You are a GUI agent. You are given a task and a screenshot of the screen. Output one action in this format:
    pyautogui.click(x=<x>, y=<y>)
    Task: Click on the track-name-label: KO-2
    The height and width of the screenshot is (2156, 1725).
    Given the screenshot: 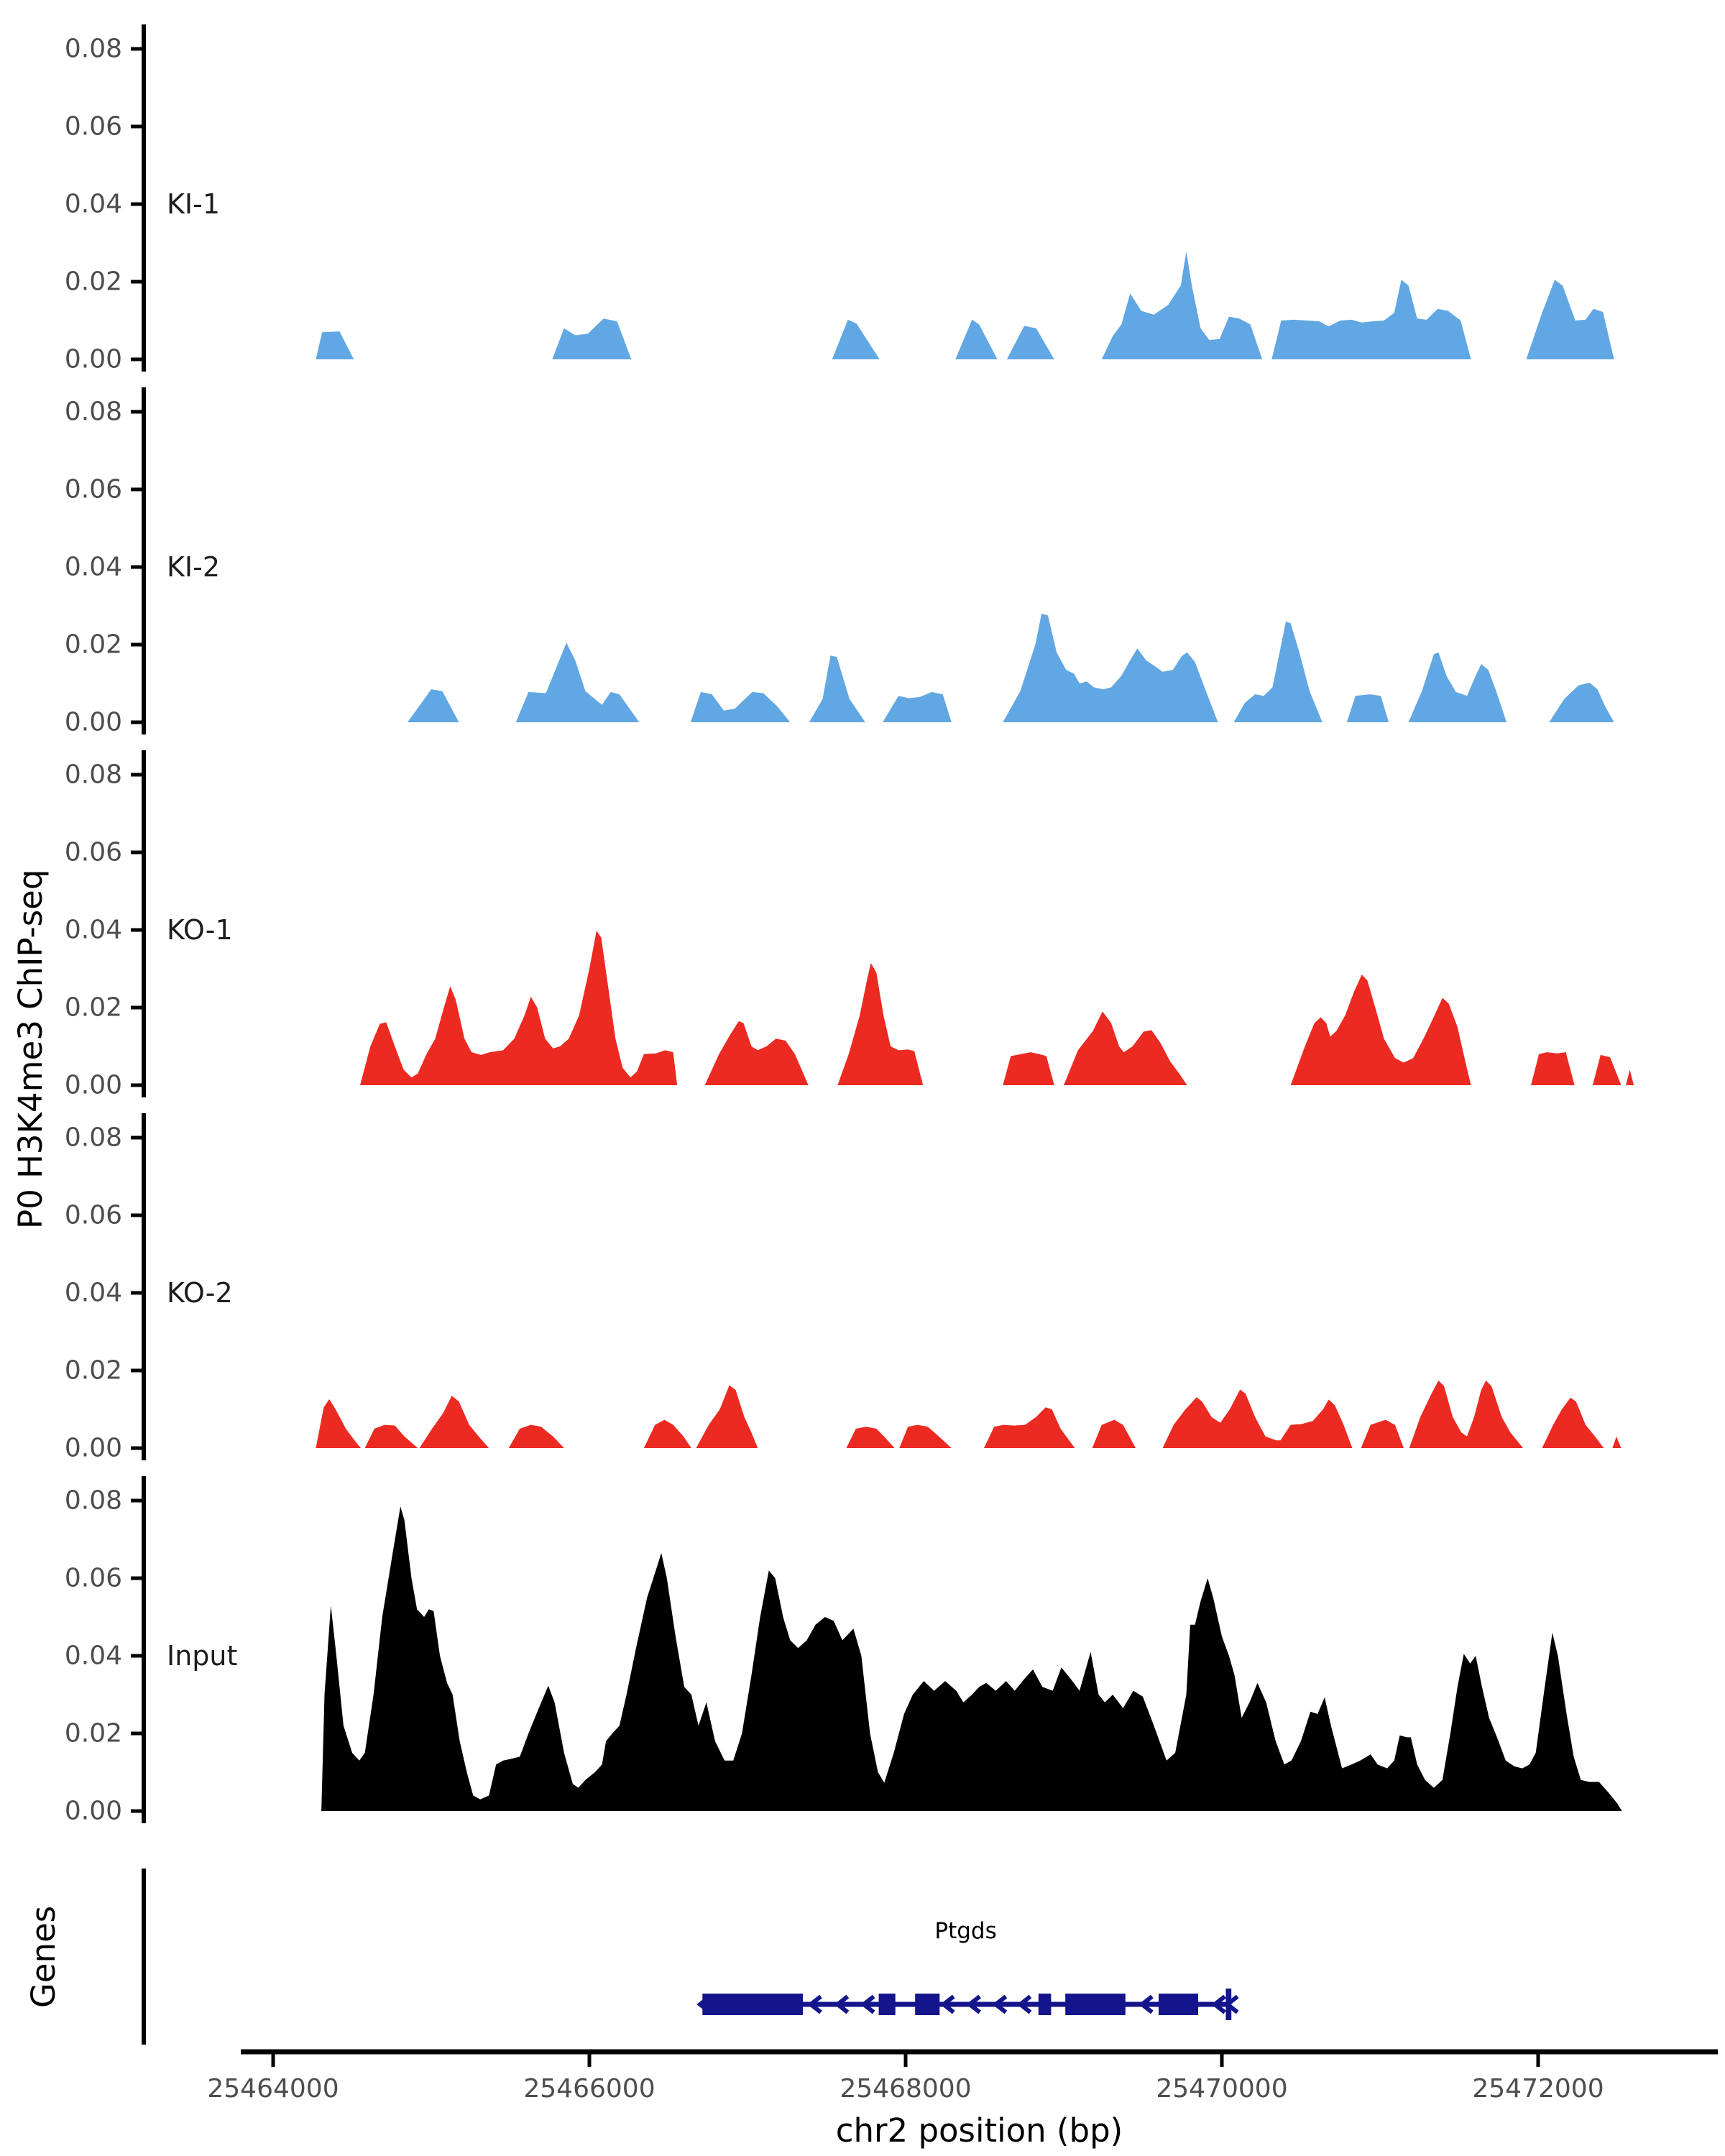 What is the action you would take?
    pyautogui.click(x=200, y=1293)
    